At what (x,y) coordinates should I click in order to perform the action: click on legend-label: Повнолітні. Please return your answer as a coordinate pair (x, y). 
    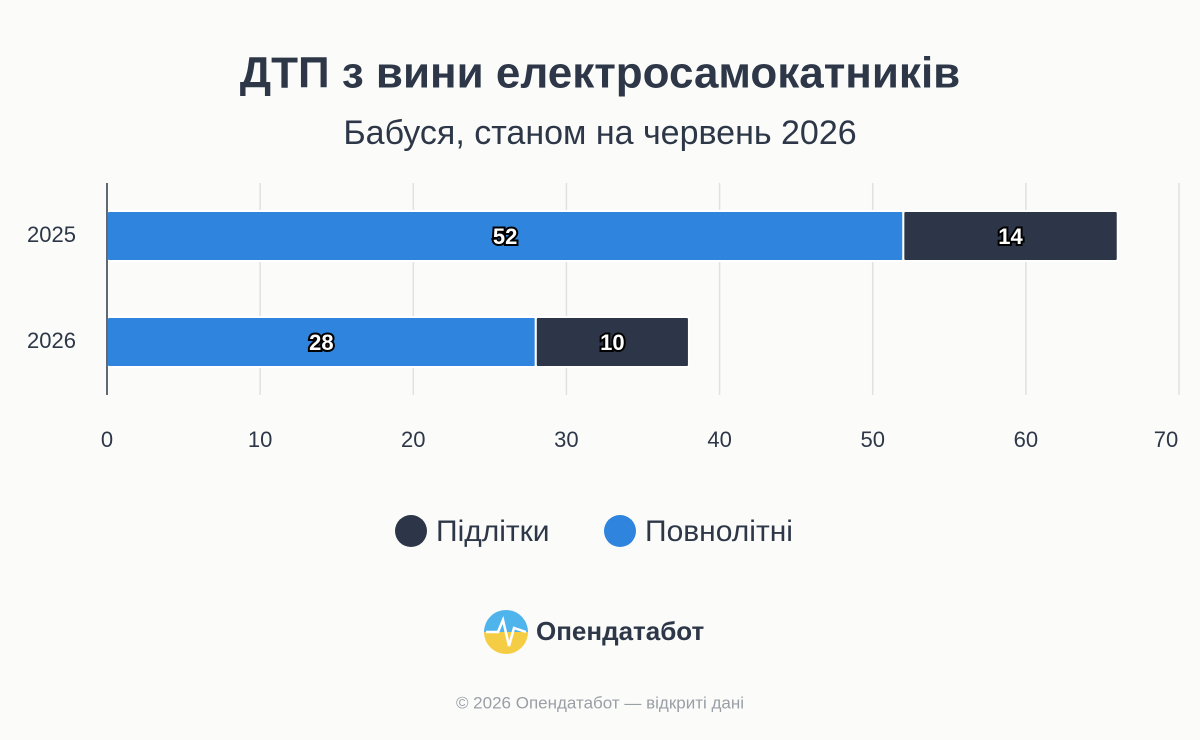
    Looking at the image, I should click on (719, 531).